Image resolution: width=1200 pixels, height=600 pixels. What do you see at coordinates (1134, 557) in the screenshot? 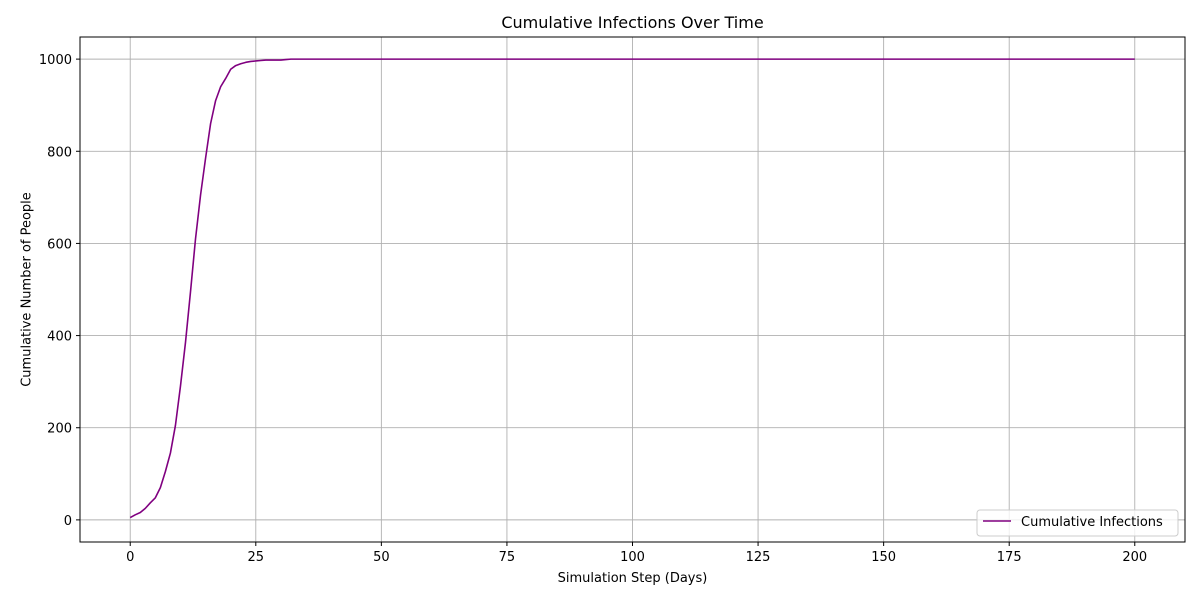
I see `x-tick-label: 200` at bounding box center [1134, 557].